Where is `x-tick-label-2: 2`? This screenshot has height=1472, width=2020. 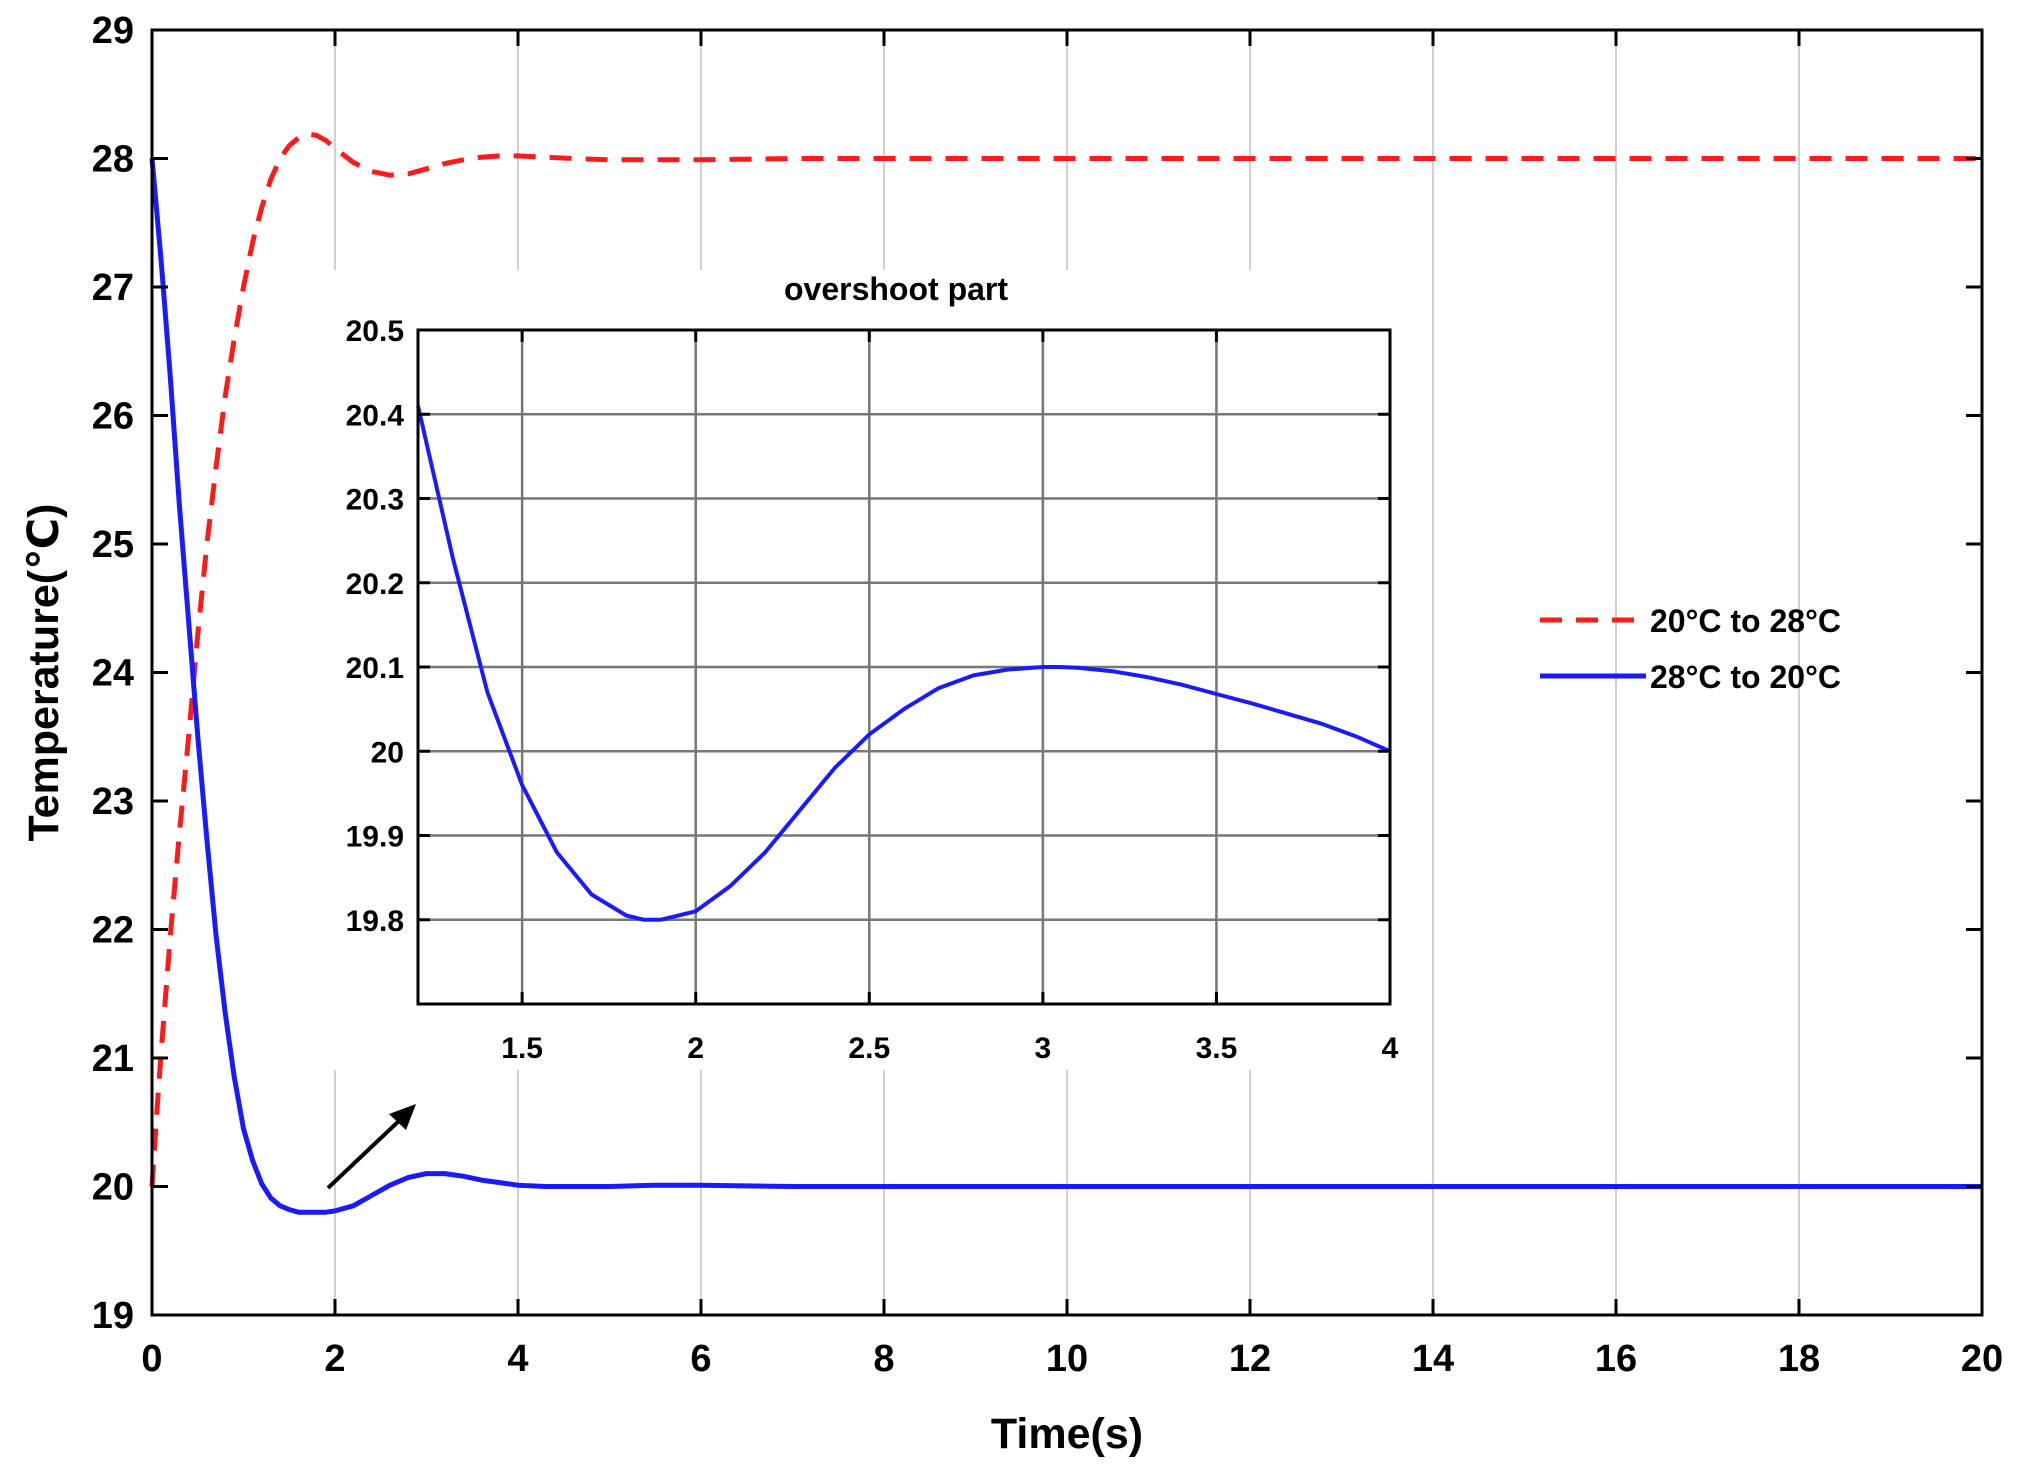 x-tick-label-2: 2 is located at coordinates (334, 1359).